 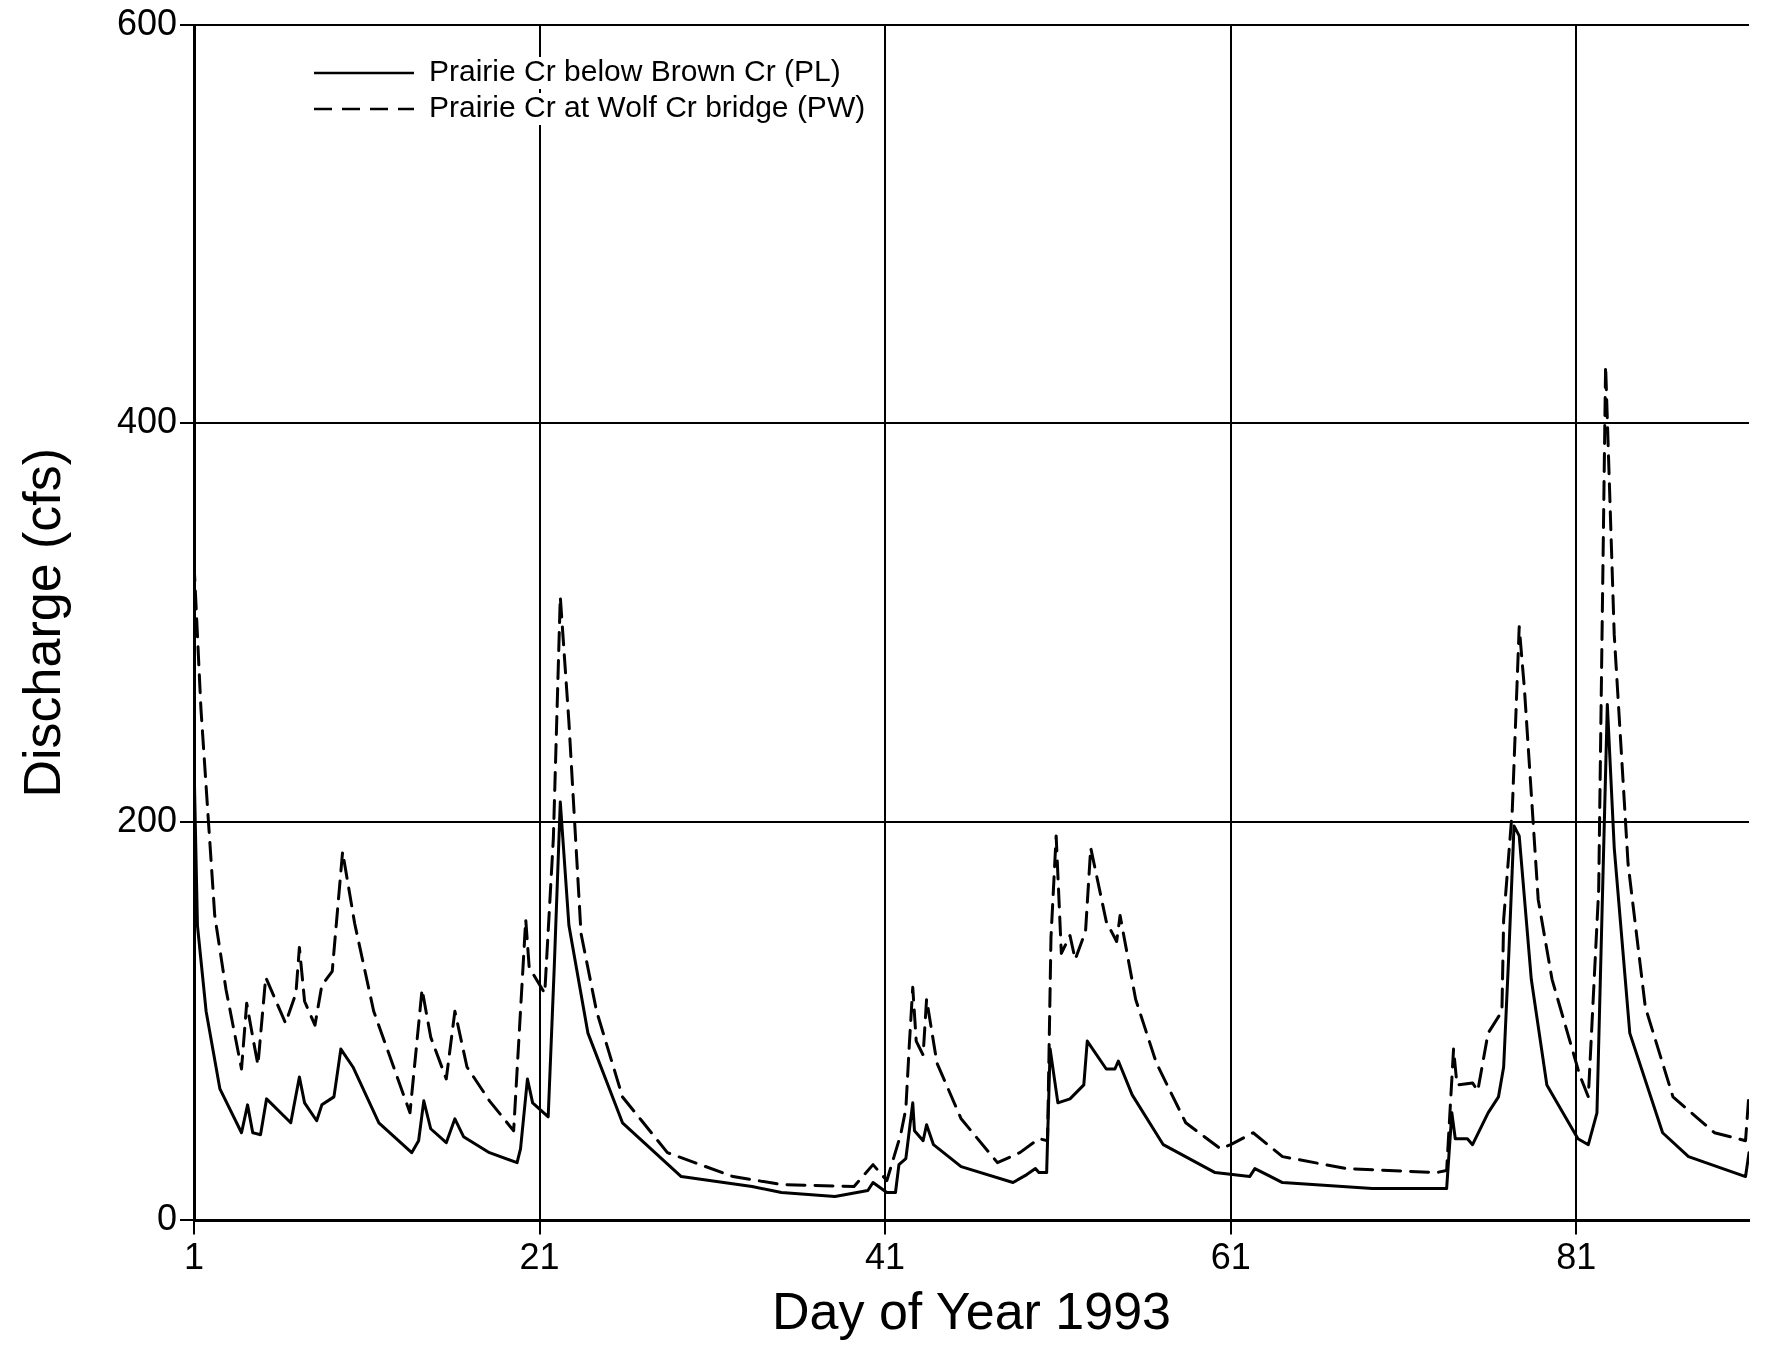 I want to click on legend-label: Prairie Cr below Brown Cr (PL), so click(x=635, y=71).